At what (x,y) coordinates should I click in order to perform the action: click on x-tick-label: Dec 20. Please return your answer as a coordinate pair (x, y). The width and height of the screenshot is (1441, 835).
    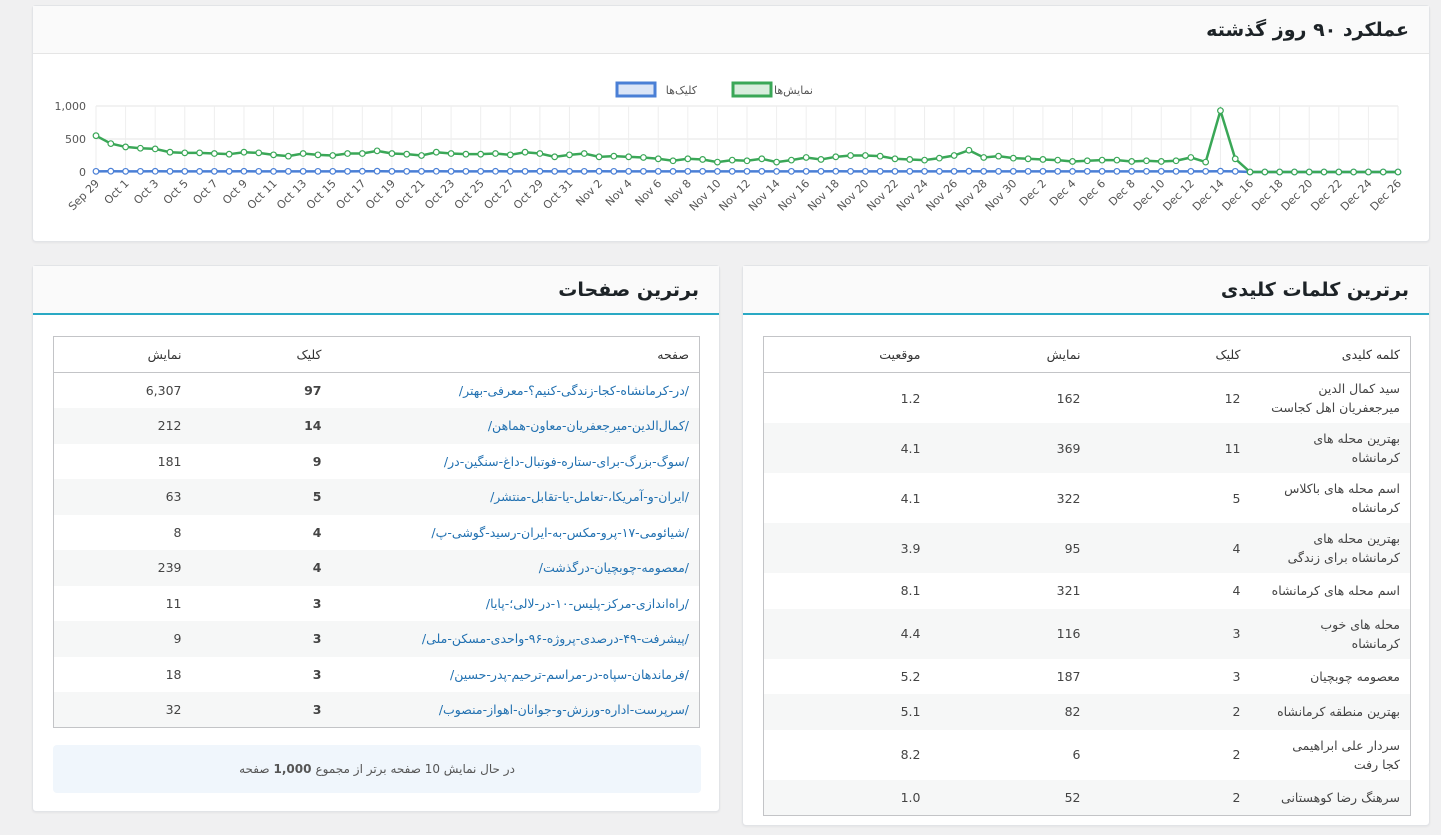
    Looking at the image, I should click on (1297, 195).